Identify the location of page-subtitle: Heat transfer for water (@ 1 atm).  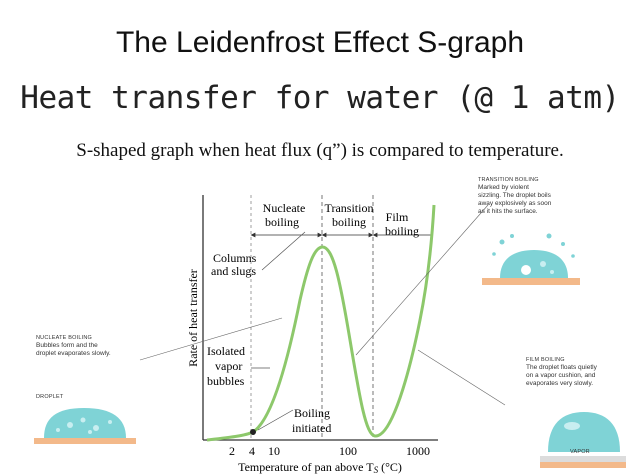
(320, 98).